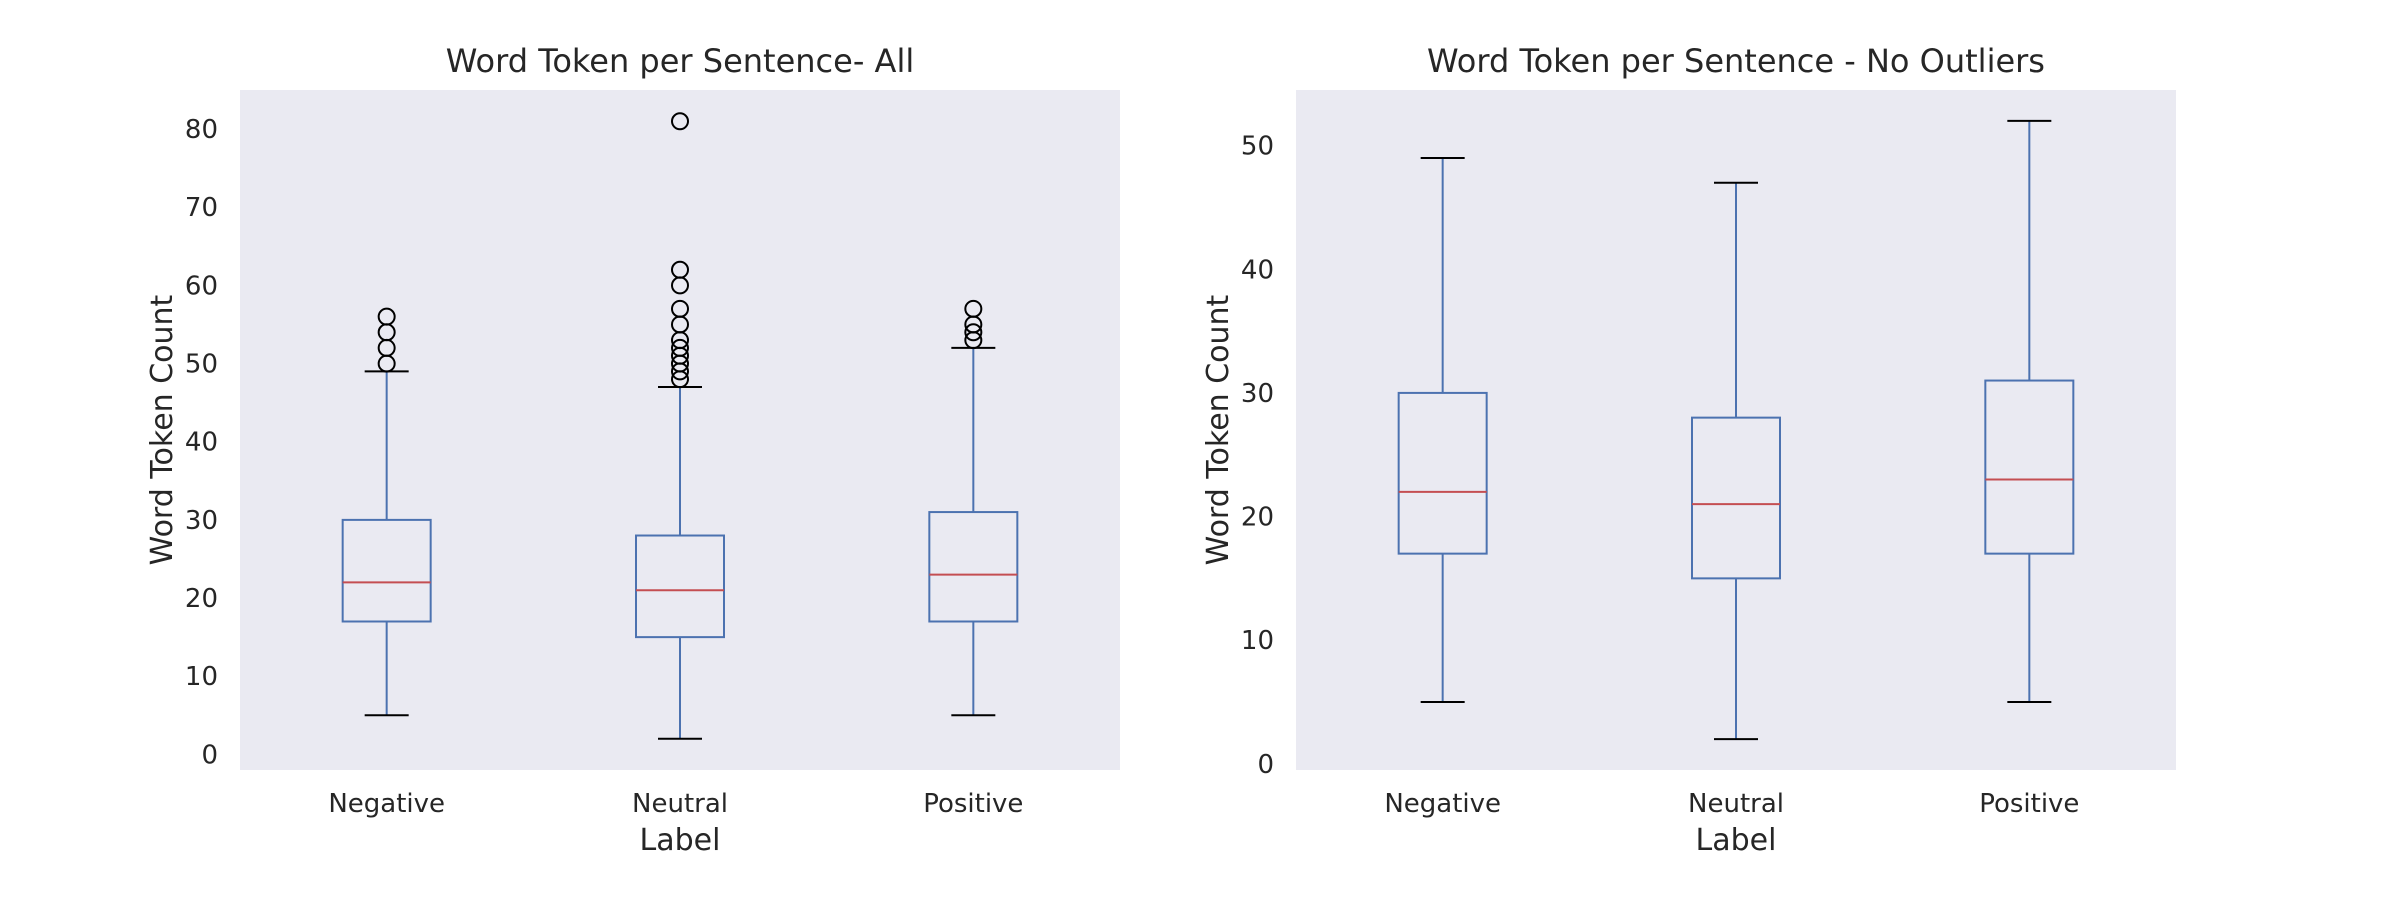  I want to click on y-tick-label: 70, so click(201, 208).